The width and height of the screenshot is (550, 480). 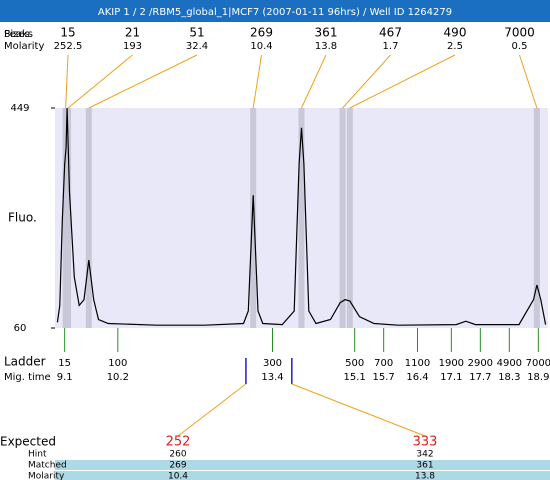 I want to click on expected-row-label: Expected, so click(x=28, y=442).